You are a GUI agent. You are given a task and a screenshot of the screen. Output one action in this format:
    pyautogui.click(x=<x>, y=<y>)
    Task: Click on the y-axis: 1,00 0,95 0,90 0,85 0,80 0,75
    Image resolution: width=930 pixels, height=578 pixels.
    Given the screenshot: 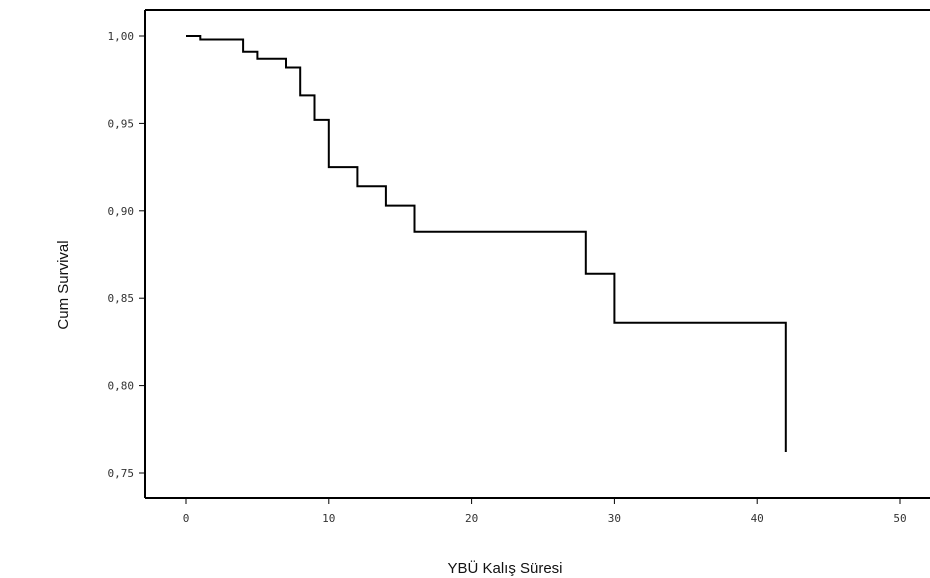 What is the action you would take?
    pyautogui.click(x=126, y=255)
    